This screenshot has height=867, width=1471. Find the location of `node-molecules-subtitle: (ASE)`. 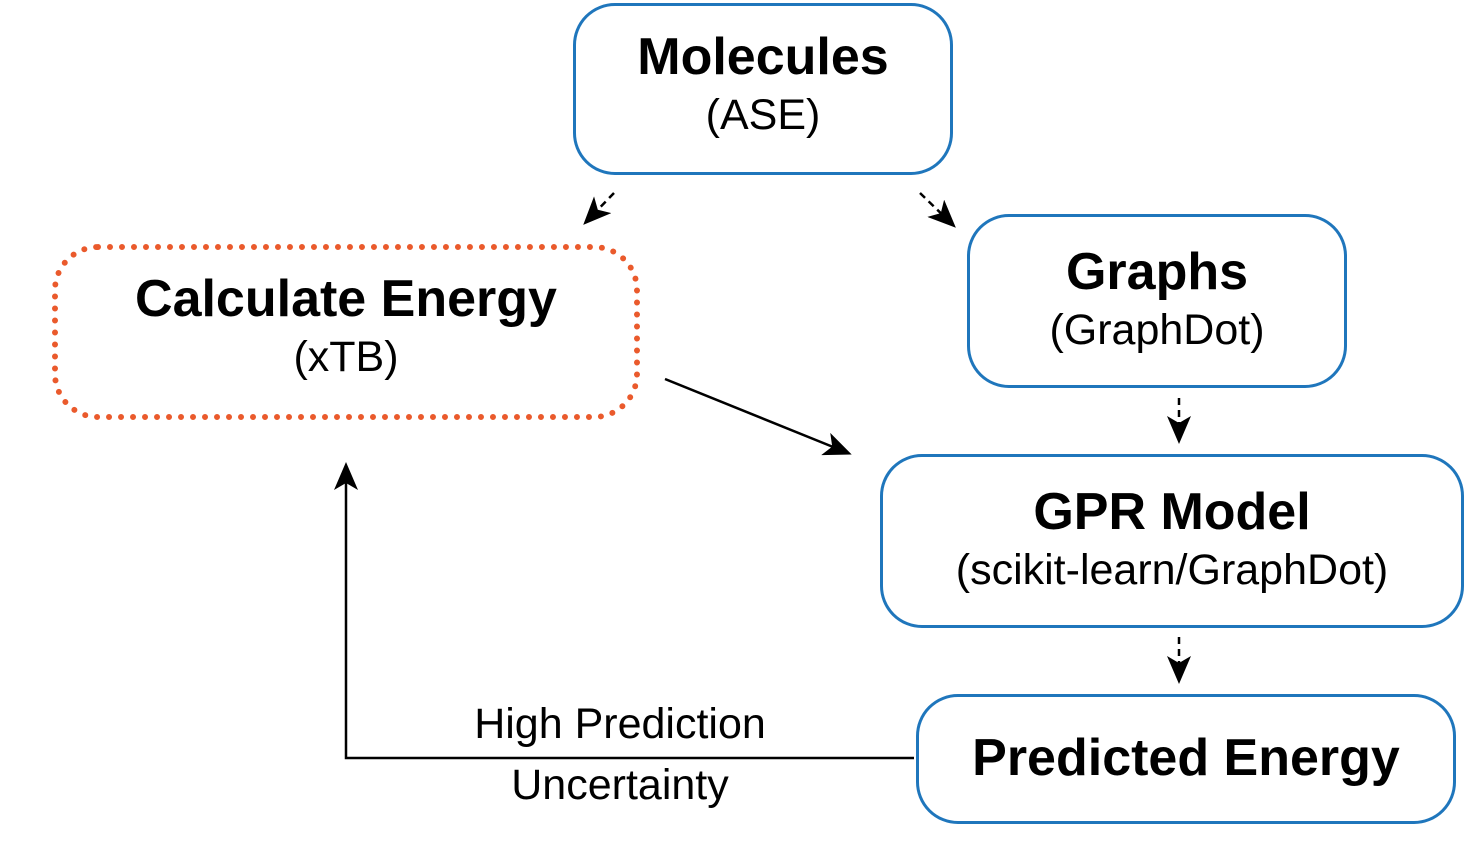

node-molecules-subtitle: (ASE) is located at coordinates (763, 114).